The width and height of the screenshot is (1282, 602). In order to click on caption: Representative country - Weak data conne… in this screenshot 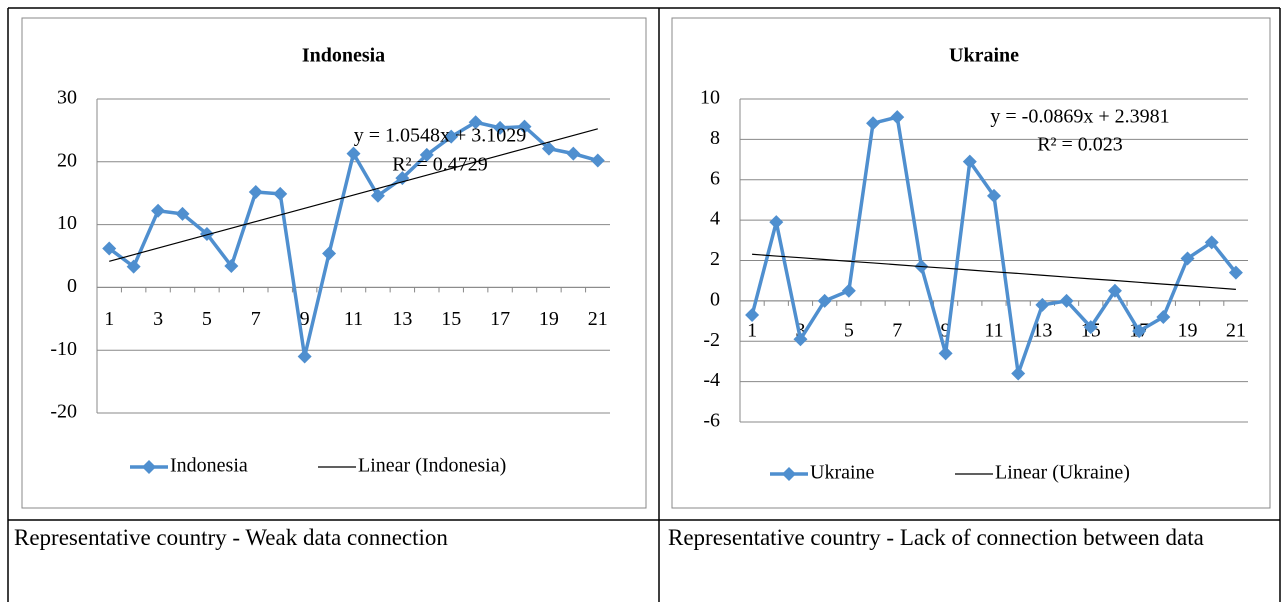, I will do `click(231, 537)`.